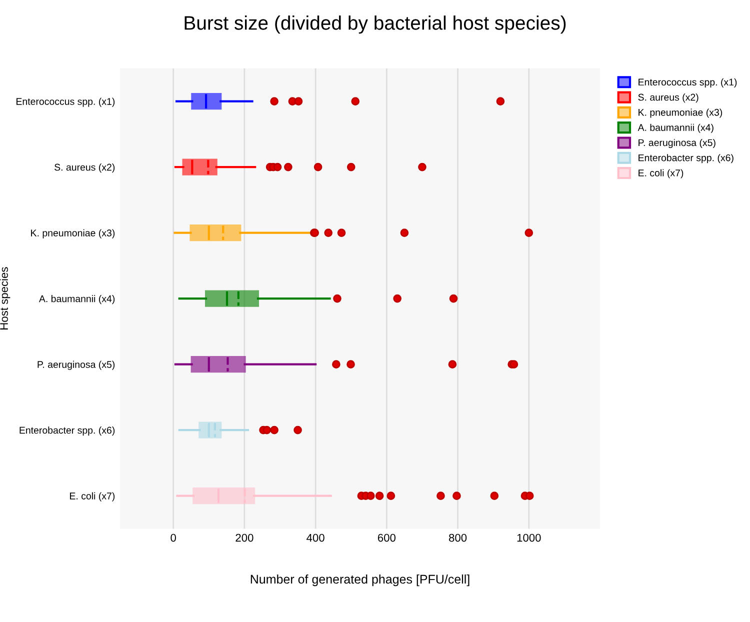  Describe the element at coordinates (67, 431) in the screenshot. I see `y-tick-label: Enterobacter spp. (x6)` at that location.